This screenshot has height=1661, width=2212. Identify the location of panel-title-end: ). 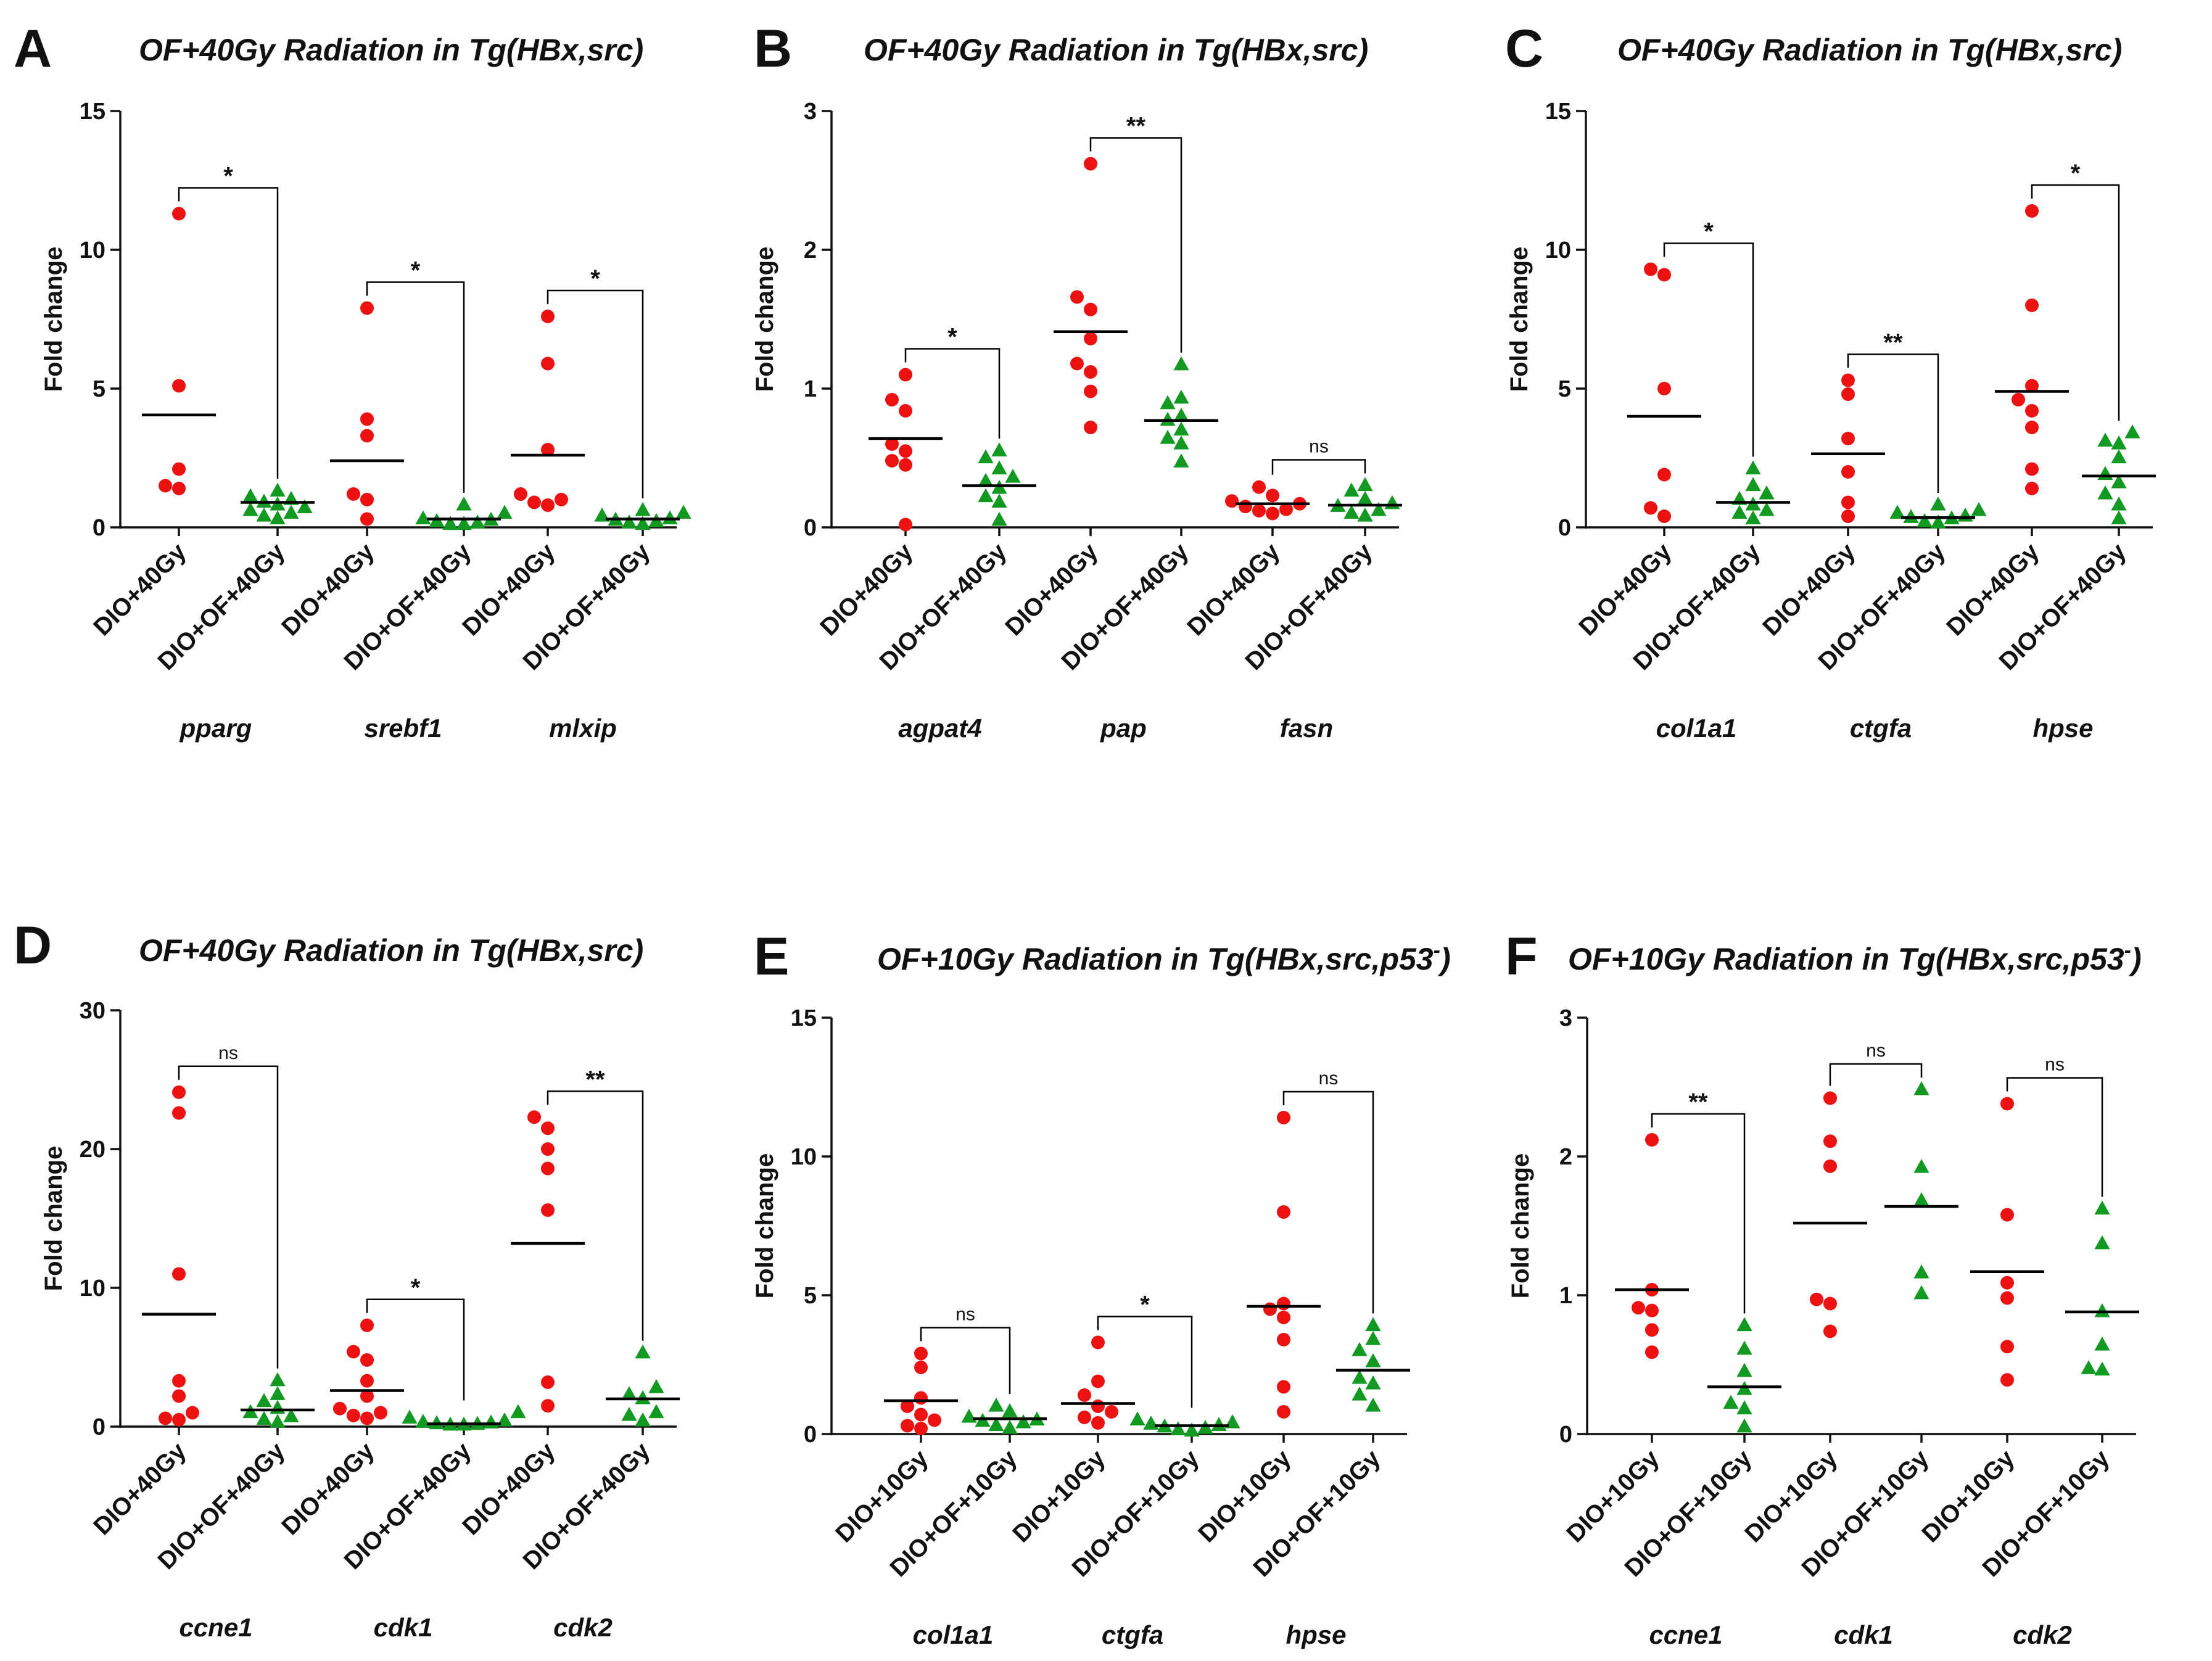
(1444, 959).